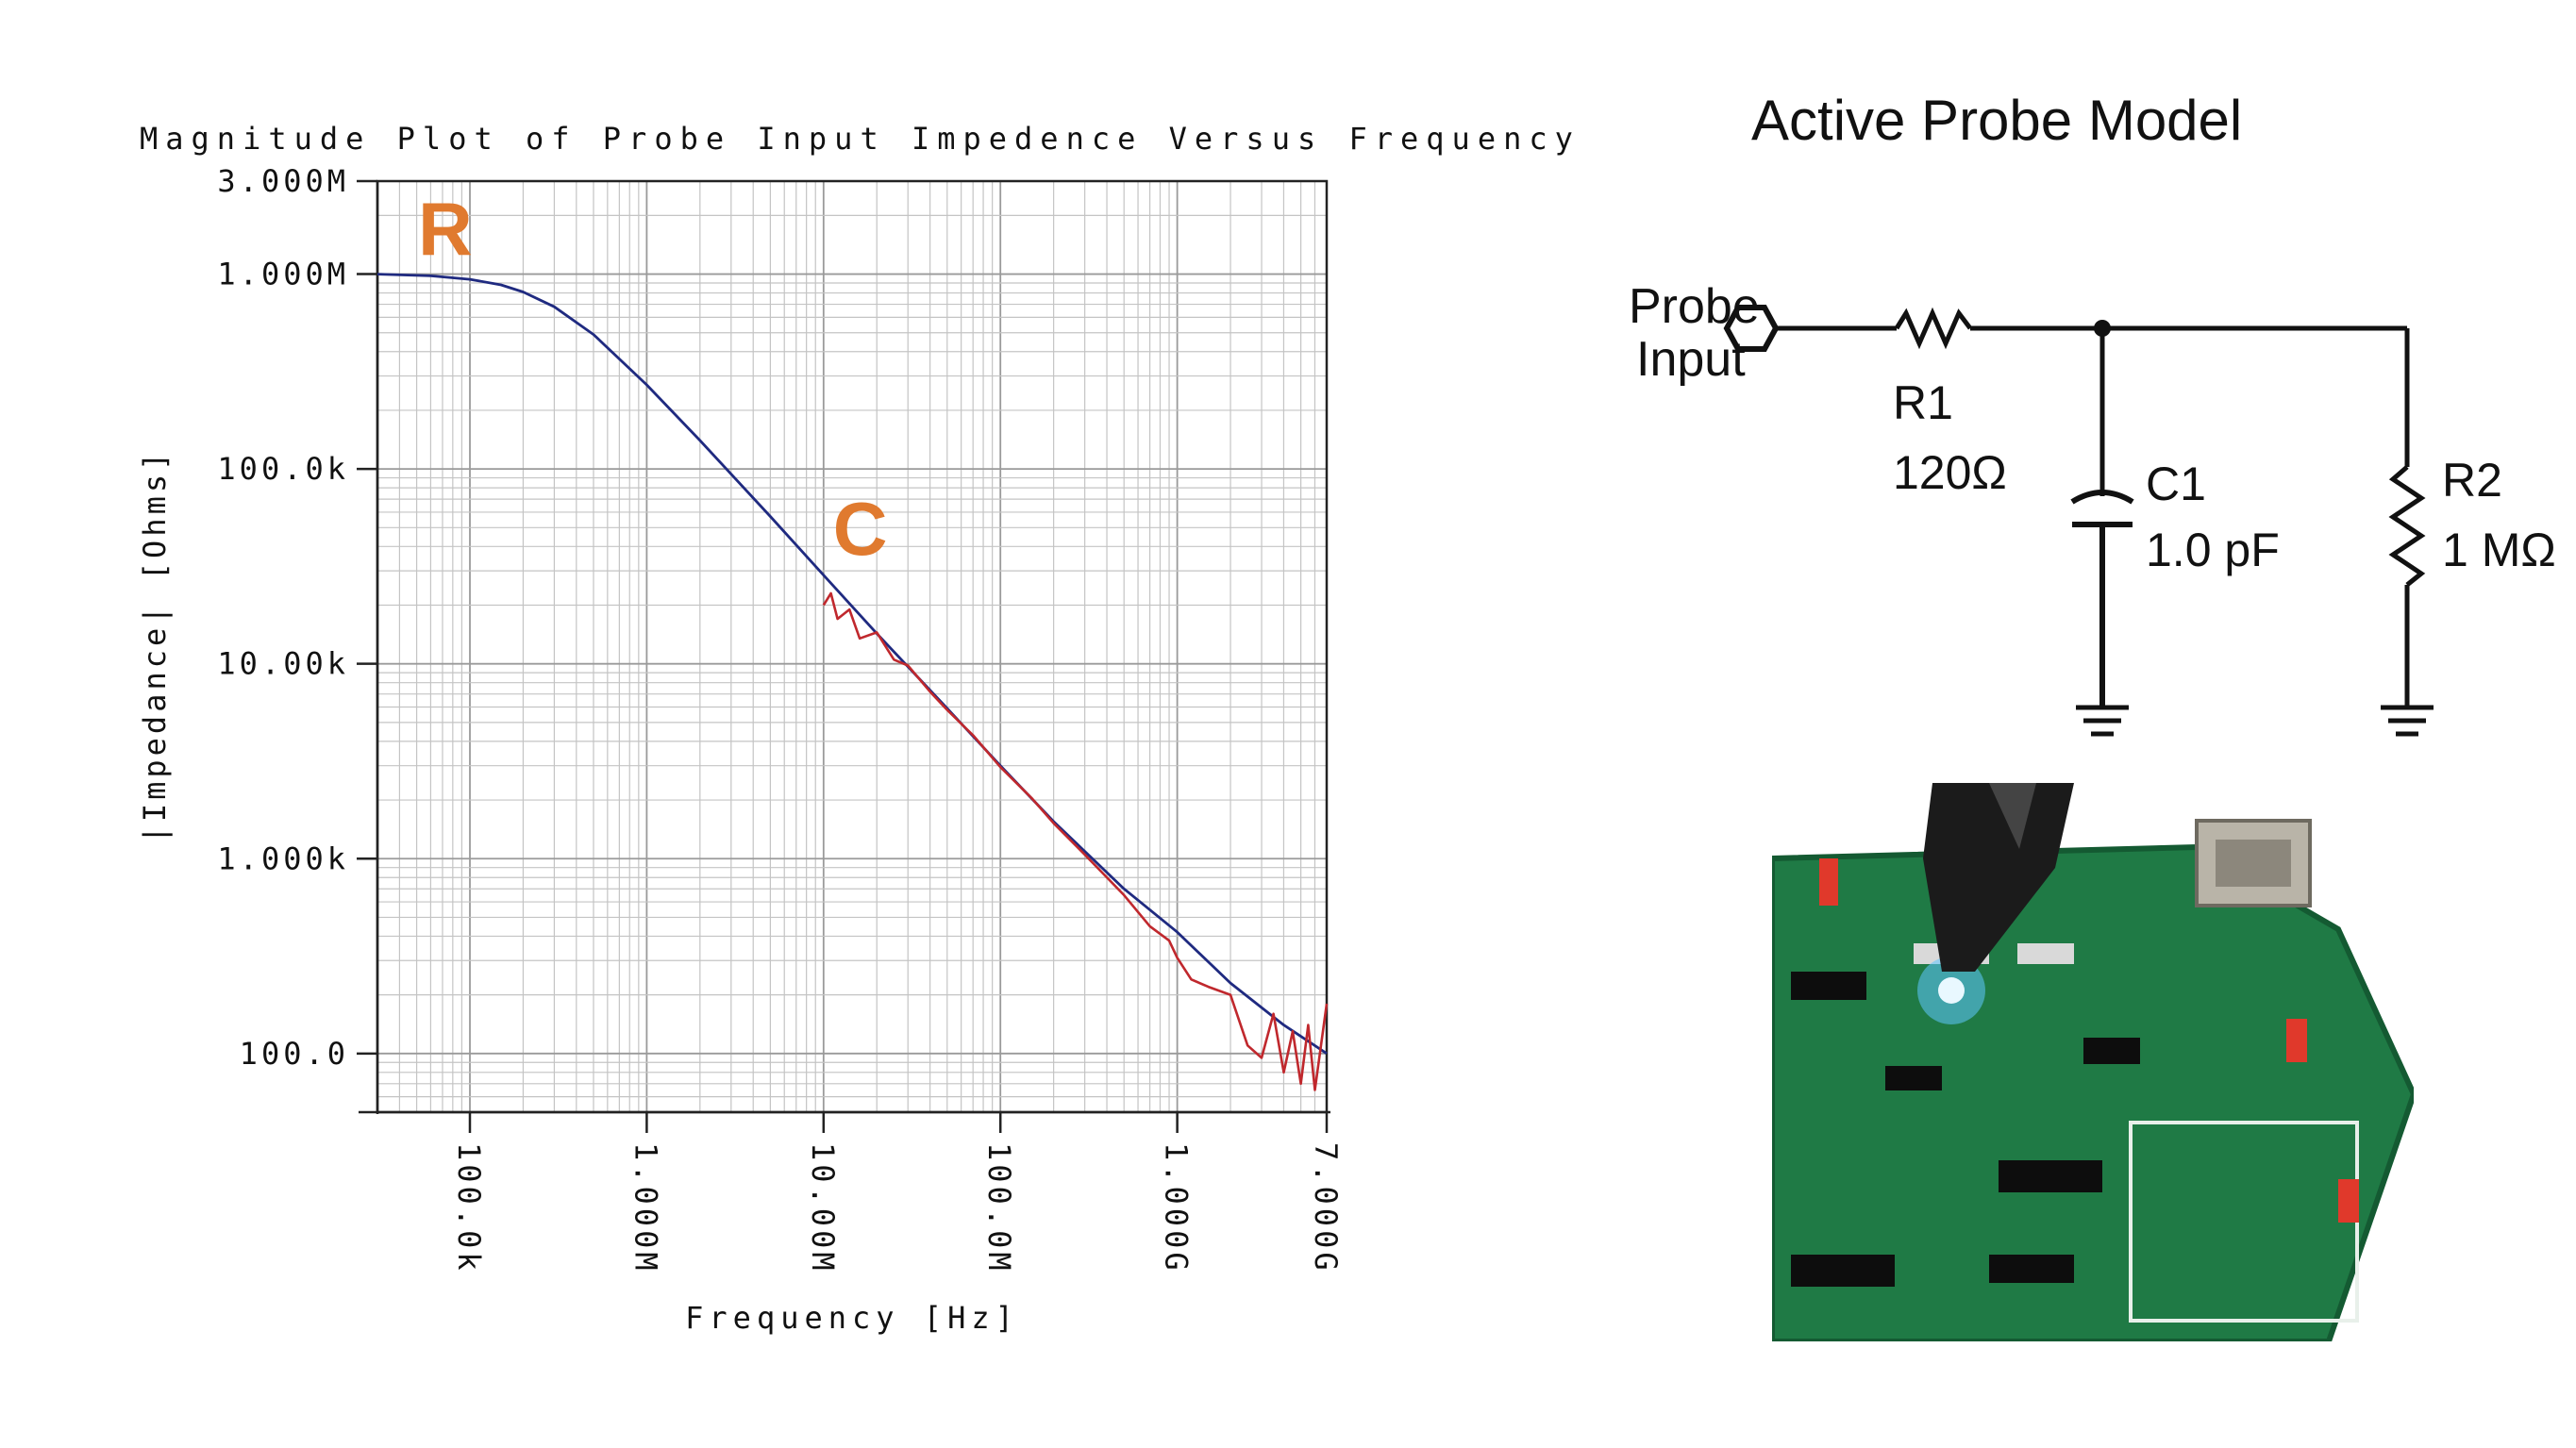 Image resolution: width=2576 pixels, height=1448 pixels. Describe the element at coordinates (653, 380) in the screenshot. I see `chart-annotations: RC` at that location.